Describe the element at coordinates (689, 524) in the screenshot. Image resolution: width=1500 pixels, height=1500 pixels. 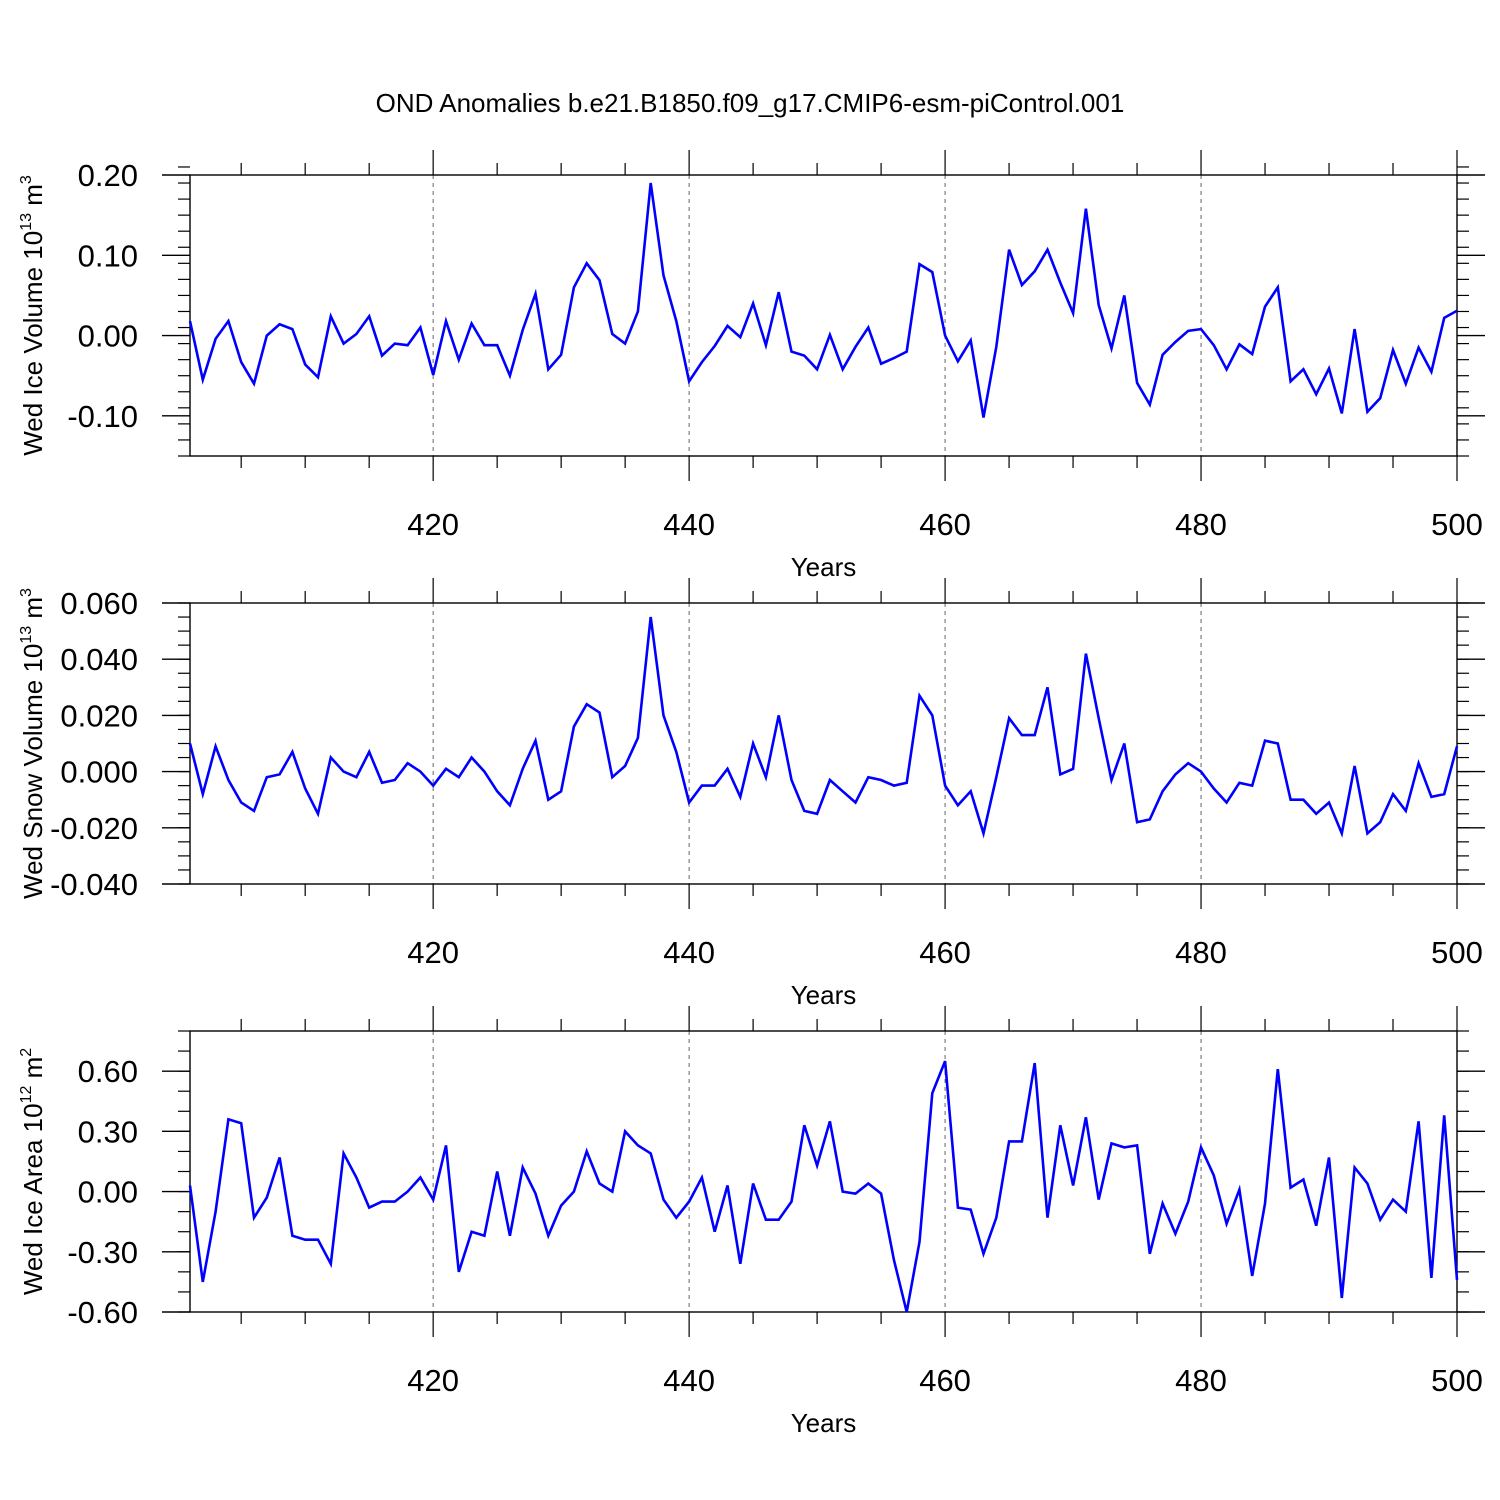
I see `x-tick-label: 440` at that location.